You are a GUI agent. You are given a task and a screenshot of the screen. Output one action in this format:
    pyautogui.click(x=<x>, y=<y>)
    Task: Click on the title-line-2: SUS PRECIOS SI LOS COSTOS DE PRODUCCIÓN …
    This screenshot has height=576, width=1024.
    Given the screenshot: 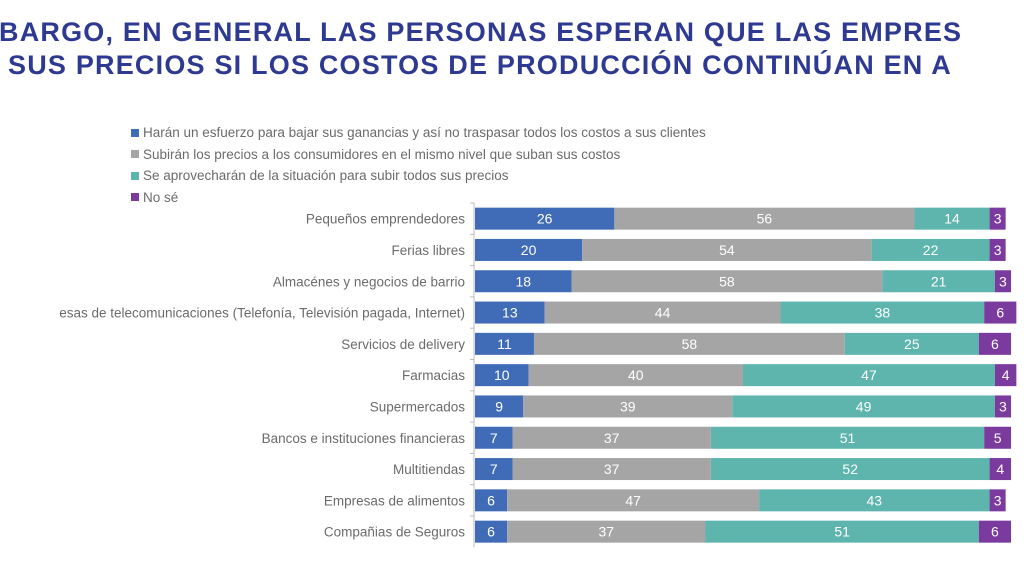 What is the action you would take?
    pyautogui.click(x=480, y=65)
    